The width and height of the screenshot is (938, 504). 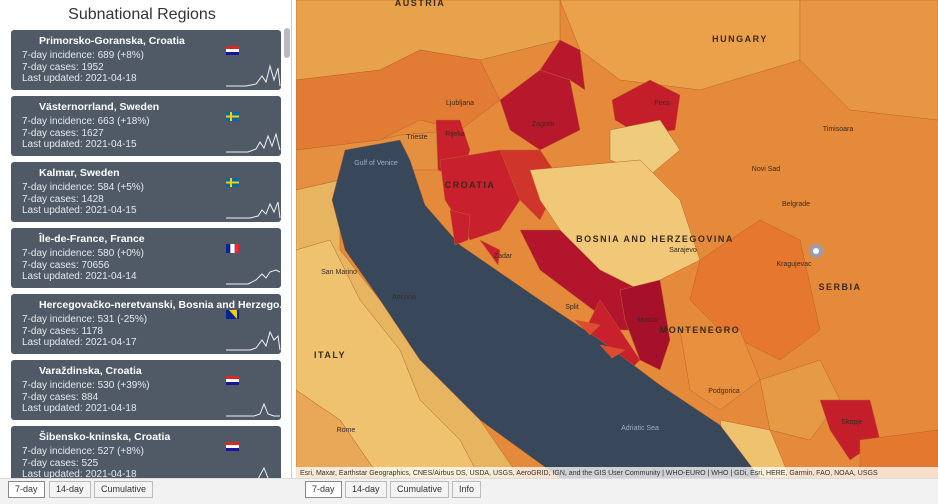 What do you see at coordinates (683, 250) in the screenshot?
I see `place-label: Sarajevo` at bounding box center [683, 250].